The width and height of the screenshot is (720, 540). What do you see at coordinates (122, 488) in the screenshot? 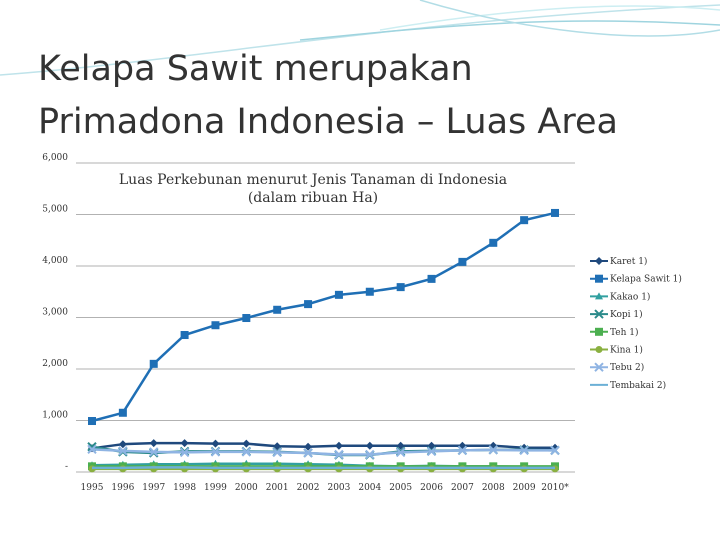
I see `x-tick-label: 1996` at bounding box center [122, 488].